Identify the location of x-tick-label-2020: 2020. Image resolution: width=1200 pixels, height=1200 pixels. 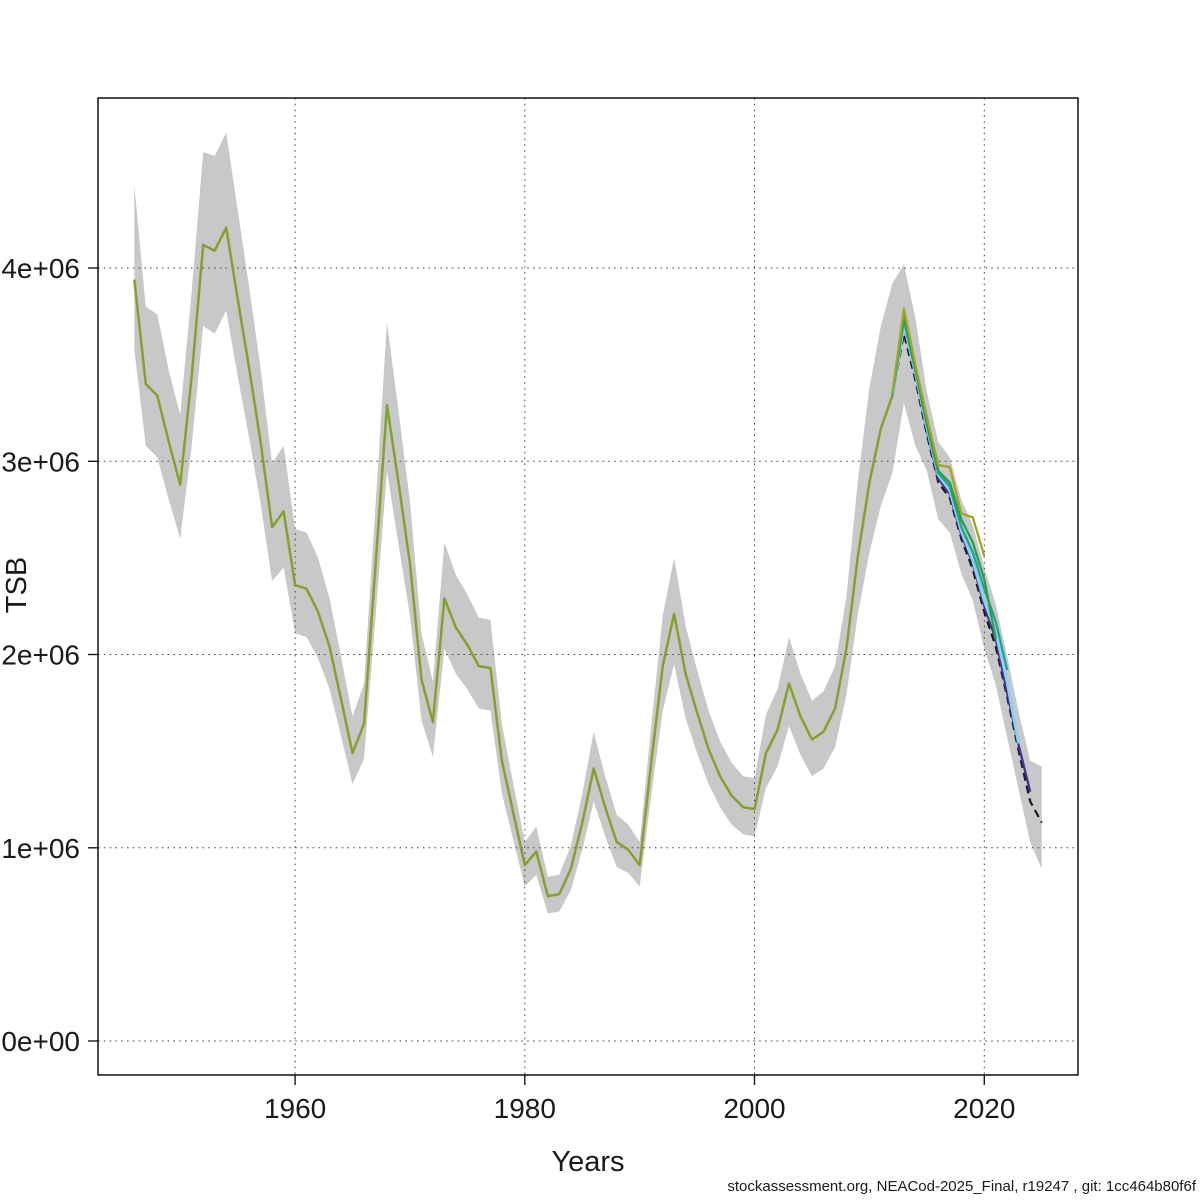
(984, 1108).